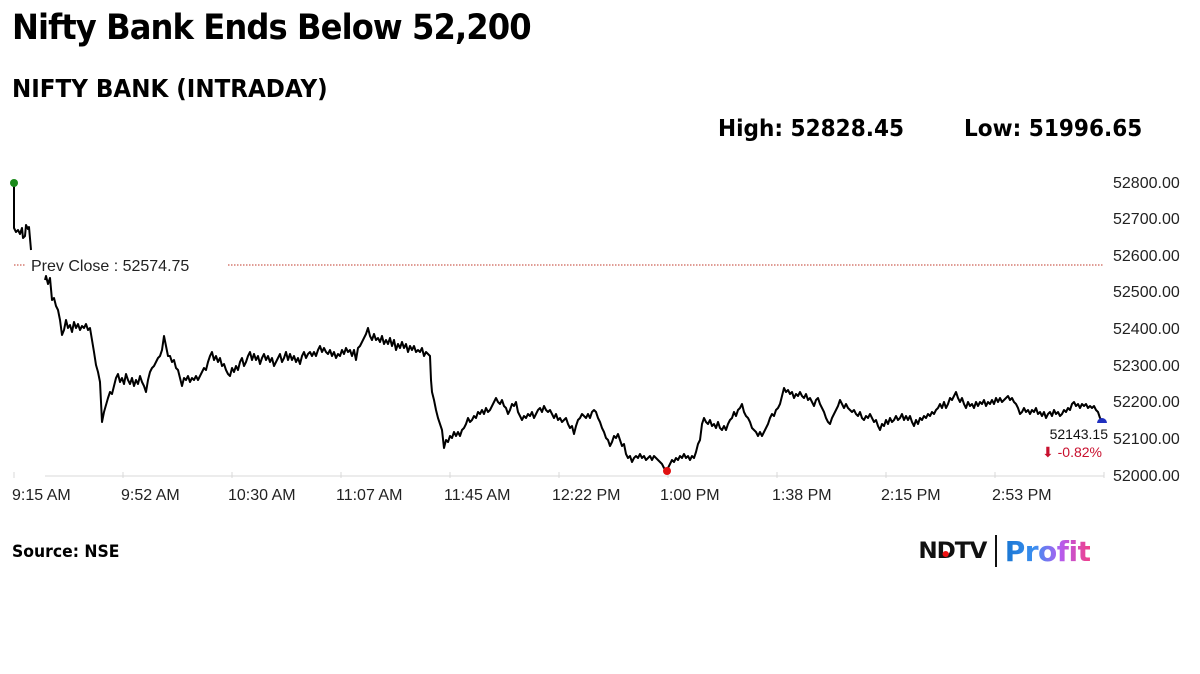  What do you see at coordinates (1079, 434) in the screenshot?
I see `last-value-label: 52143.15` at bounding box center [1079, 434].